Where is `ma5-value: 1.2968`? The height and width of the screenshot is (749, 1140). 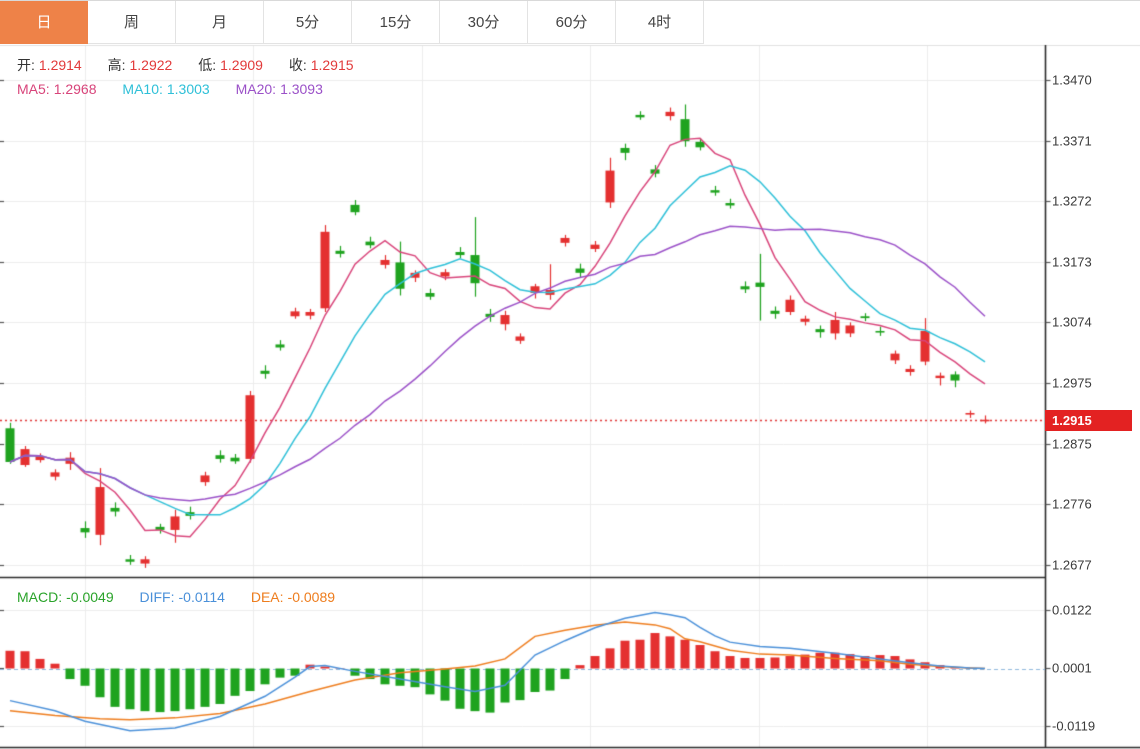 ma5-value: 1.2968 is located at coordinates (75, 89).